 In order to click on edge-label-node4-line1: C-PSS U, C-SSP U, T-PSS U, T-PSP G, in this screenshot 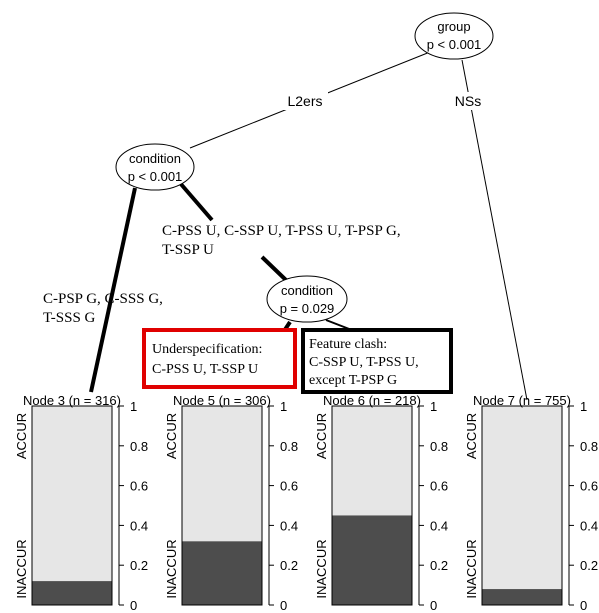, I will do `click(281, 231)`.